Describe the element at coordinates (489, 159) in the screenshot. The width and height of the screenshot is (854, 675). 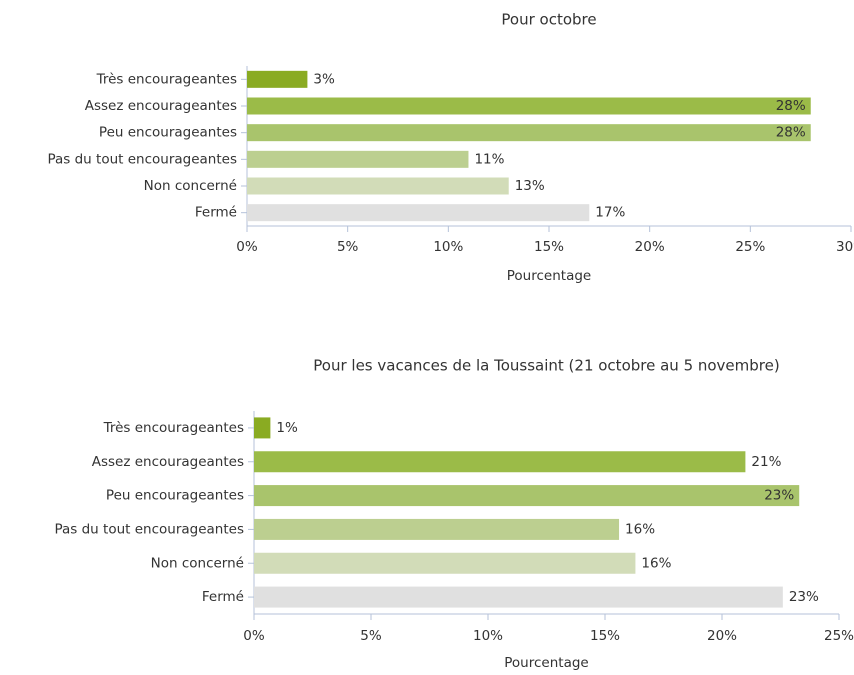
I see `data-label: 11%` at that location.